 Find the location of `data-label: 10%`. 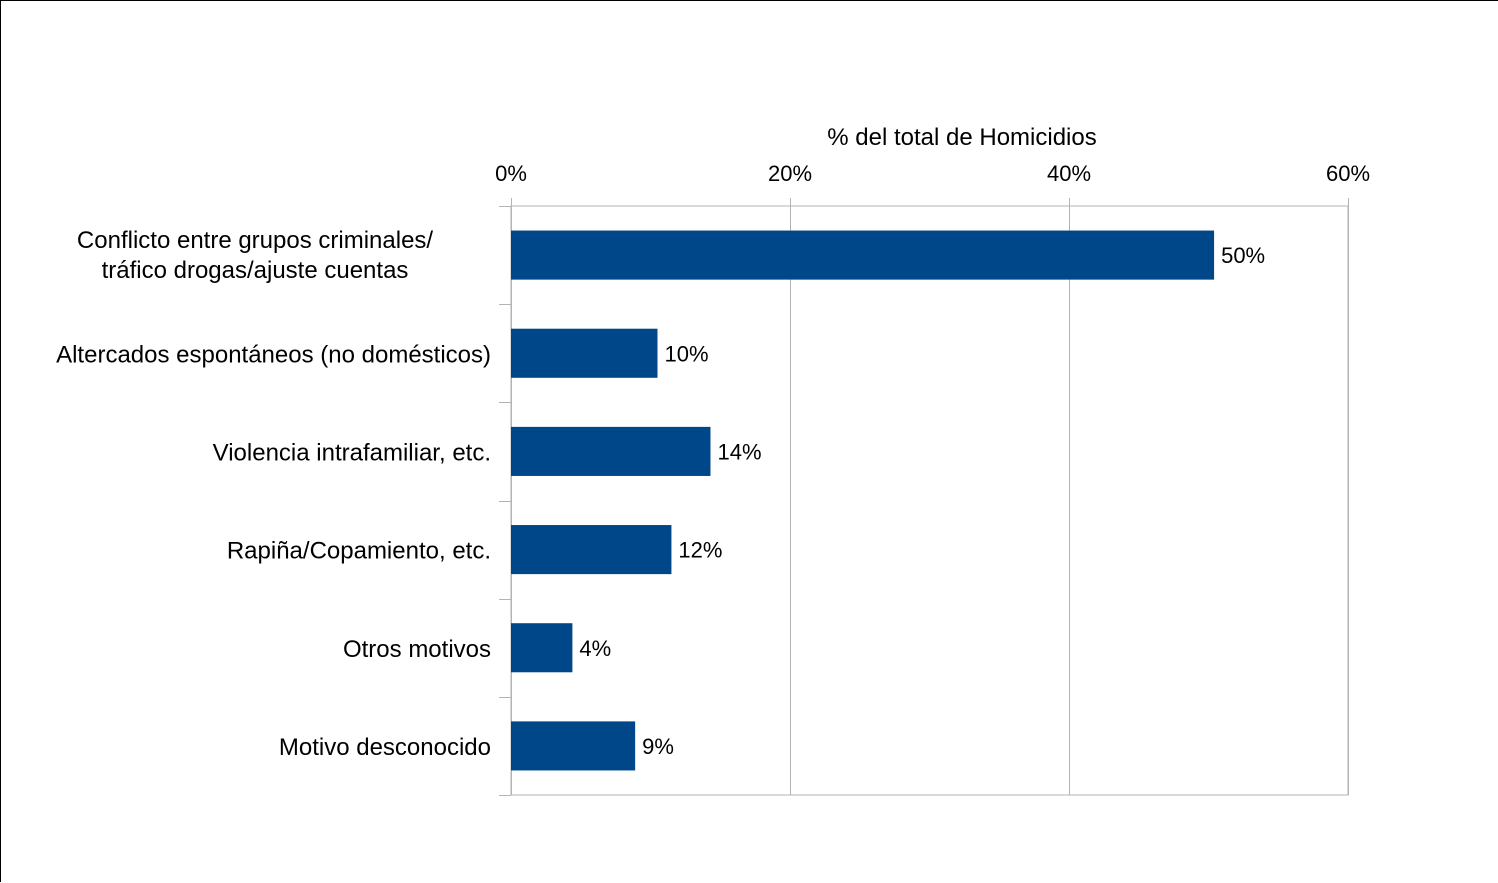

data-label: 10% is located at coordinates (686, 353).